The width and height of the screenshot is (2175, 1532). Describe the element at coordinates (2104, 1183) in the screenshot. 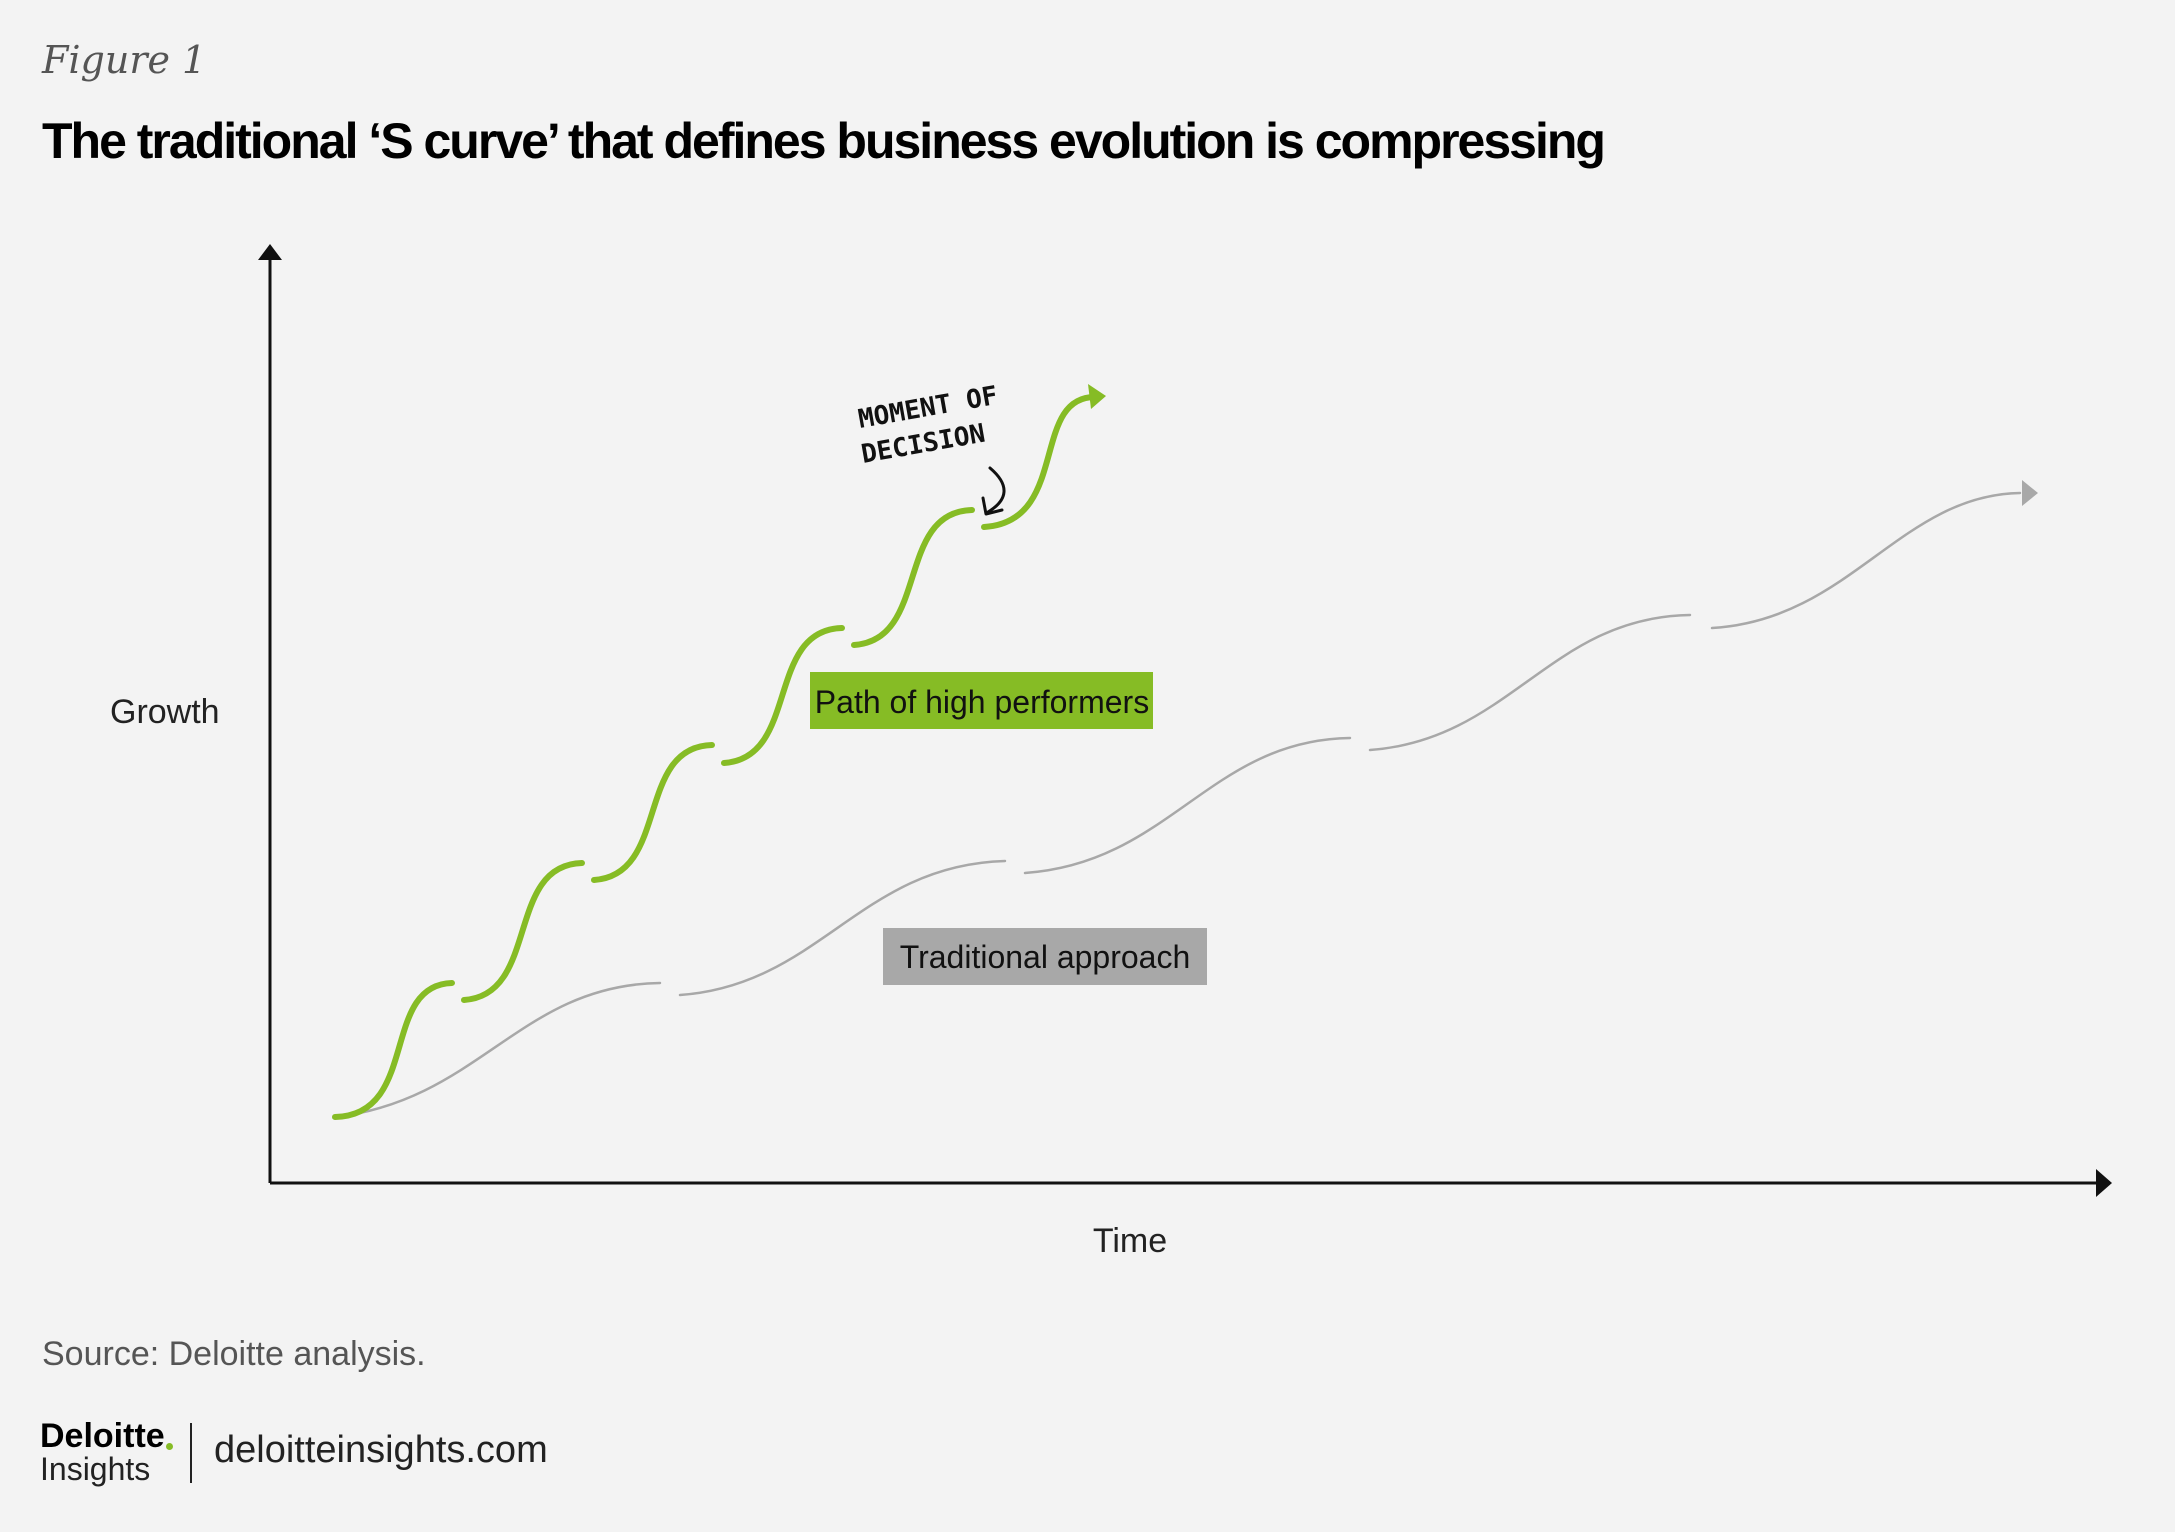

I see `x-axis-arrow` at that location.